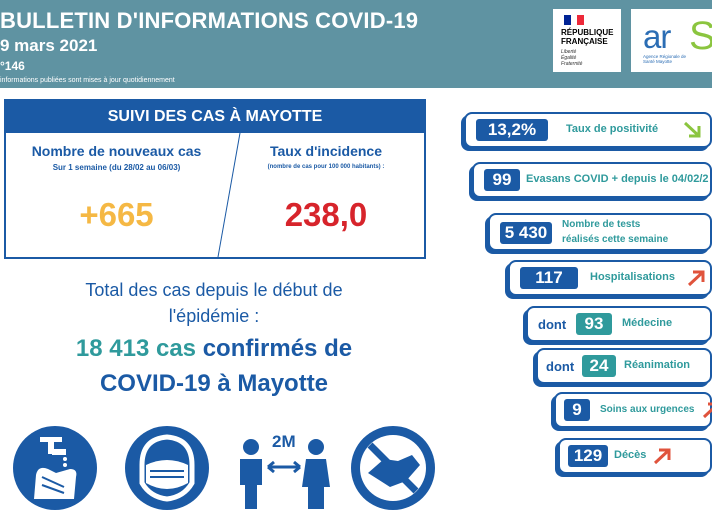 This screenshot has width=712, height=532. I want to click on new-cases-value: +665, so click(116, 214).